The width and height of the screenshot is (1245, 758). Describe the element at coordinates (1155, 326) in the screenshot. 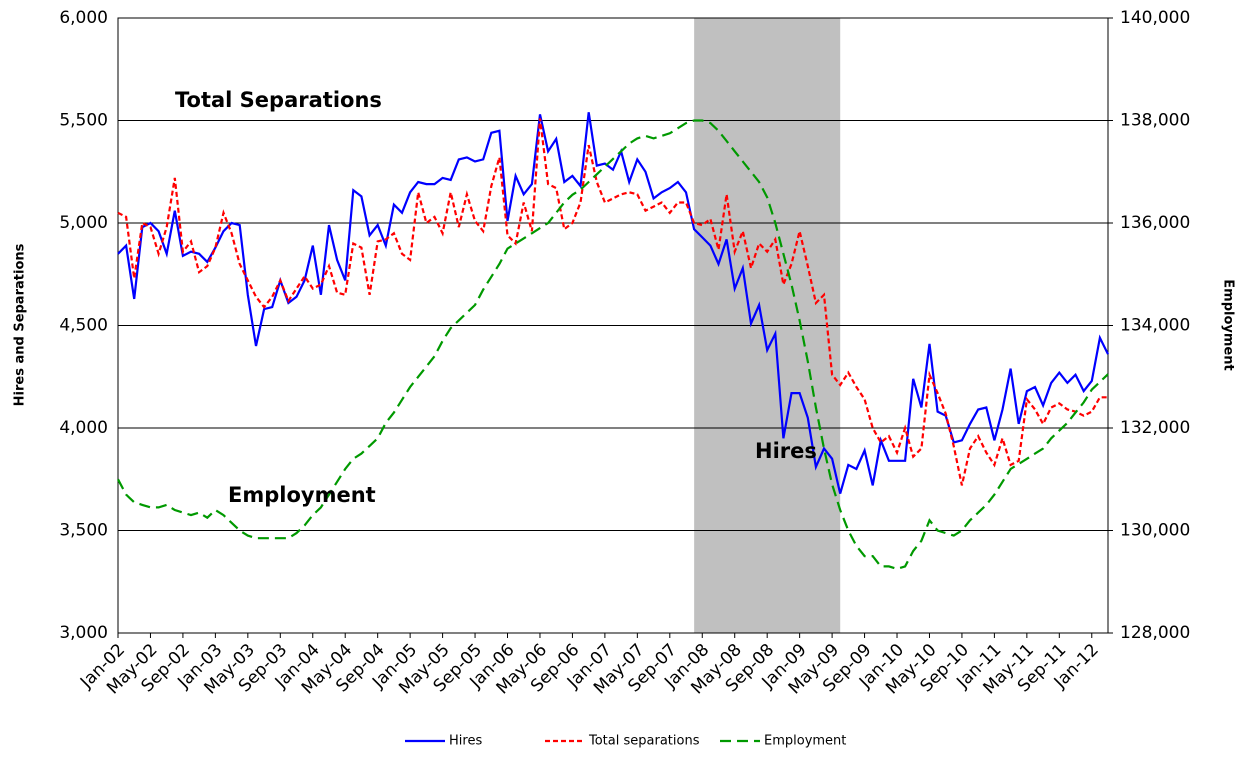

I see `y2-tick-label: 134,000` at that location.